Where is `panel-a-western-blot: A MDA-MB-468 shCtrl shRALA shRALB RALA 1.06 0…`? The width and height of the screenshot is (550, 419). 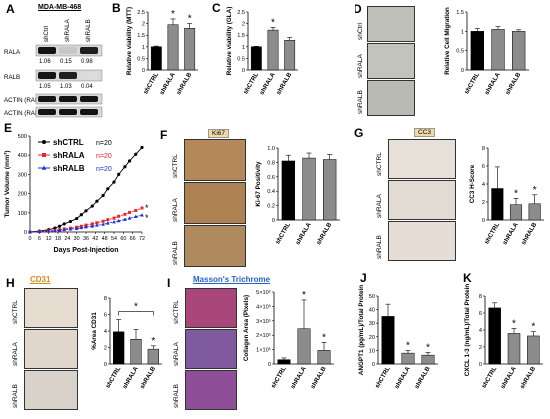
panel-a-western-blot: A MDA-MB-468 shCtrl shRALA shRALB RALA 1.06 0… is located at coordinates (55, 60).